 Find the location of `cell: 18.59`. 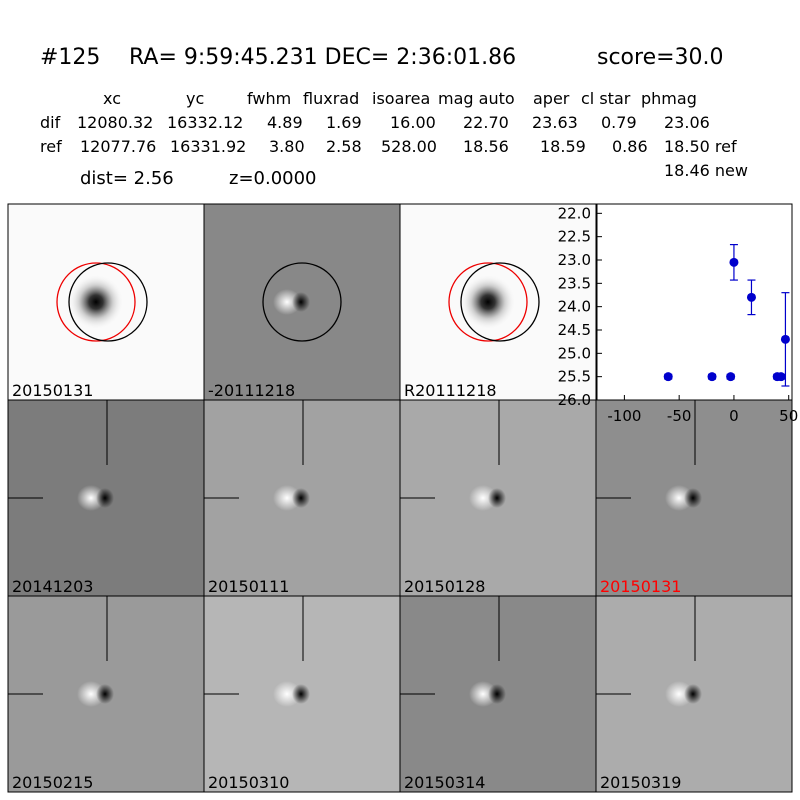

cell: 18.59 is located at coordinates (563, 146).